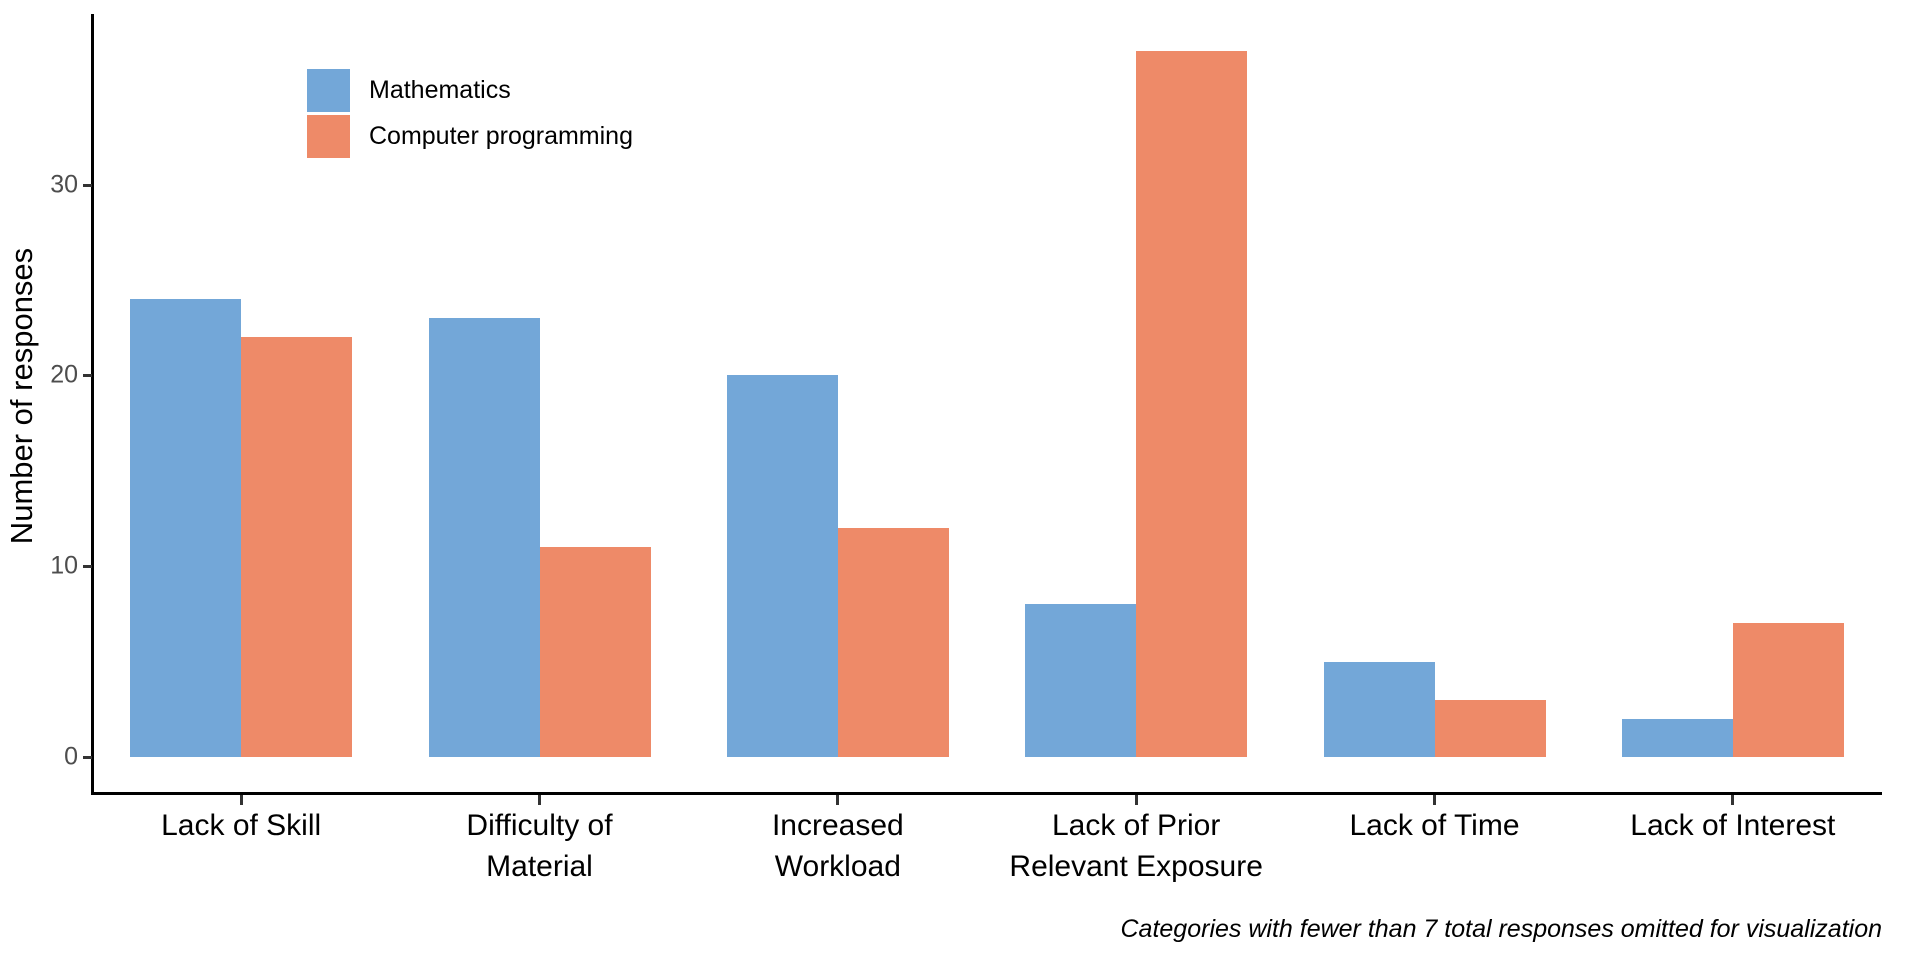 The width and height of the screenshot is (1920, 960). What do you see at coordinates (64, 374) in the screenshot?
I see `y-tick-label-20: 20` at bounding box center [64, 374].